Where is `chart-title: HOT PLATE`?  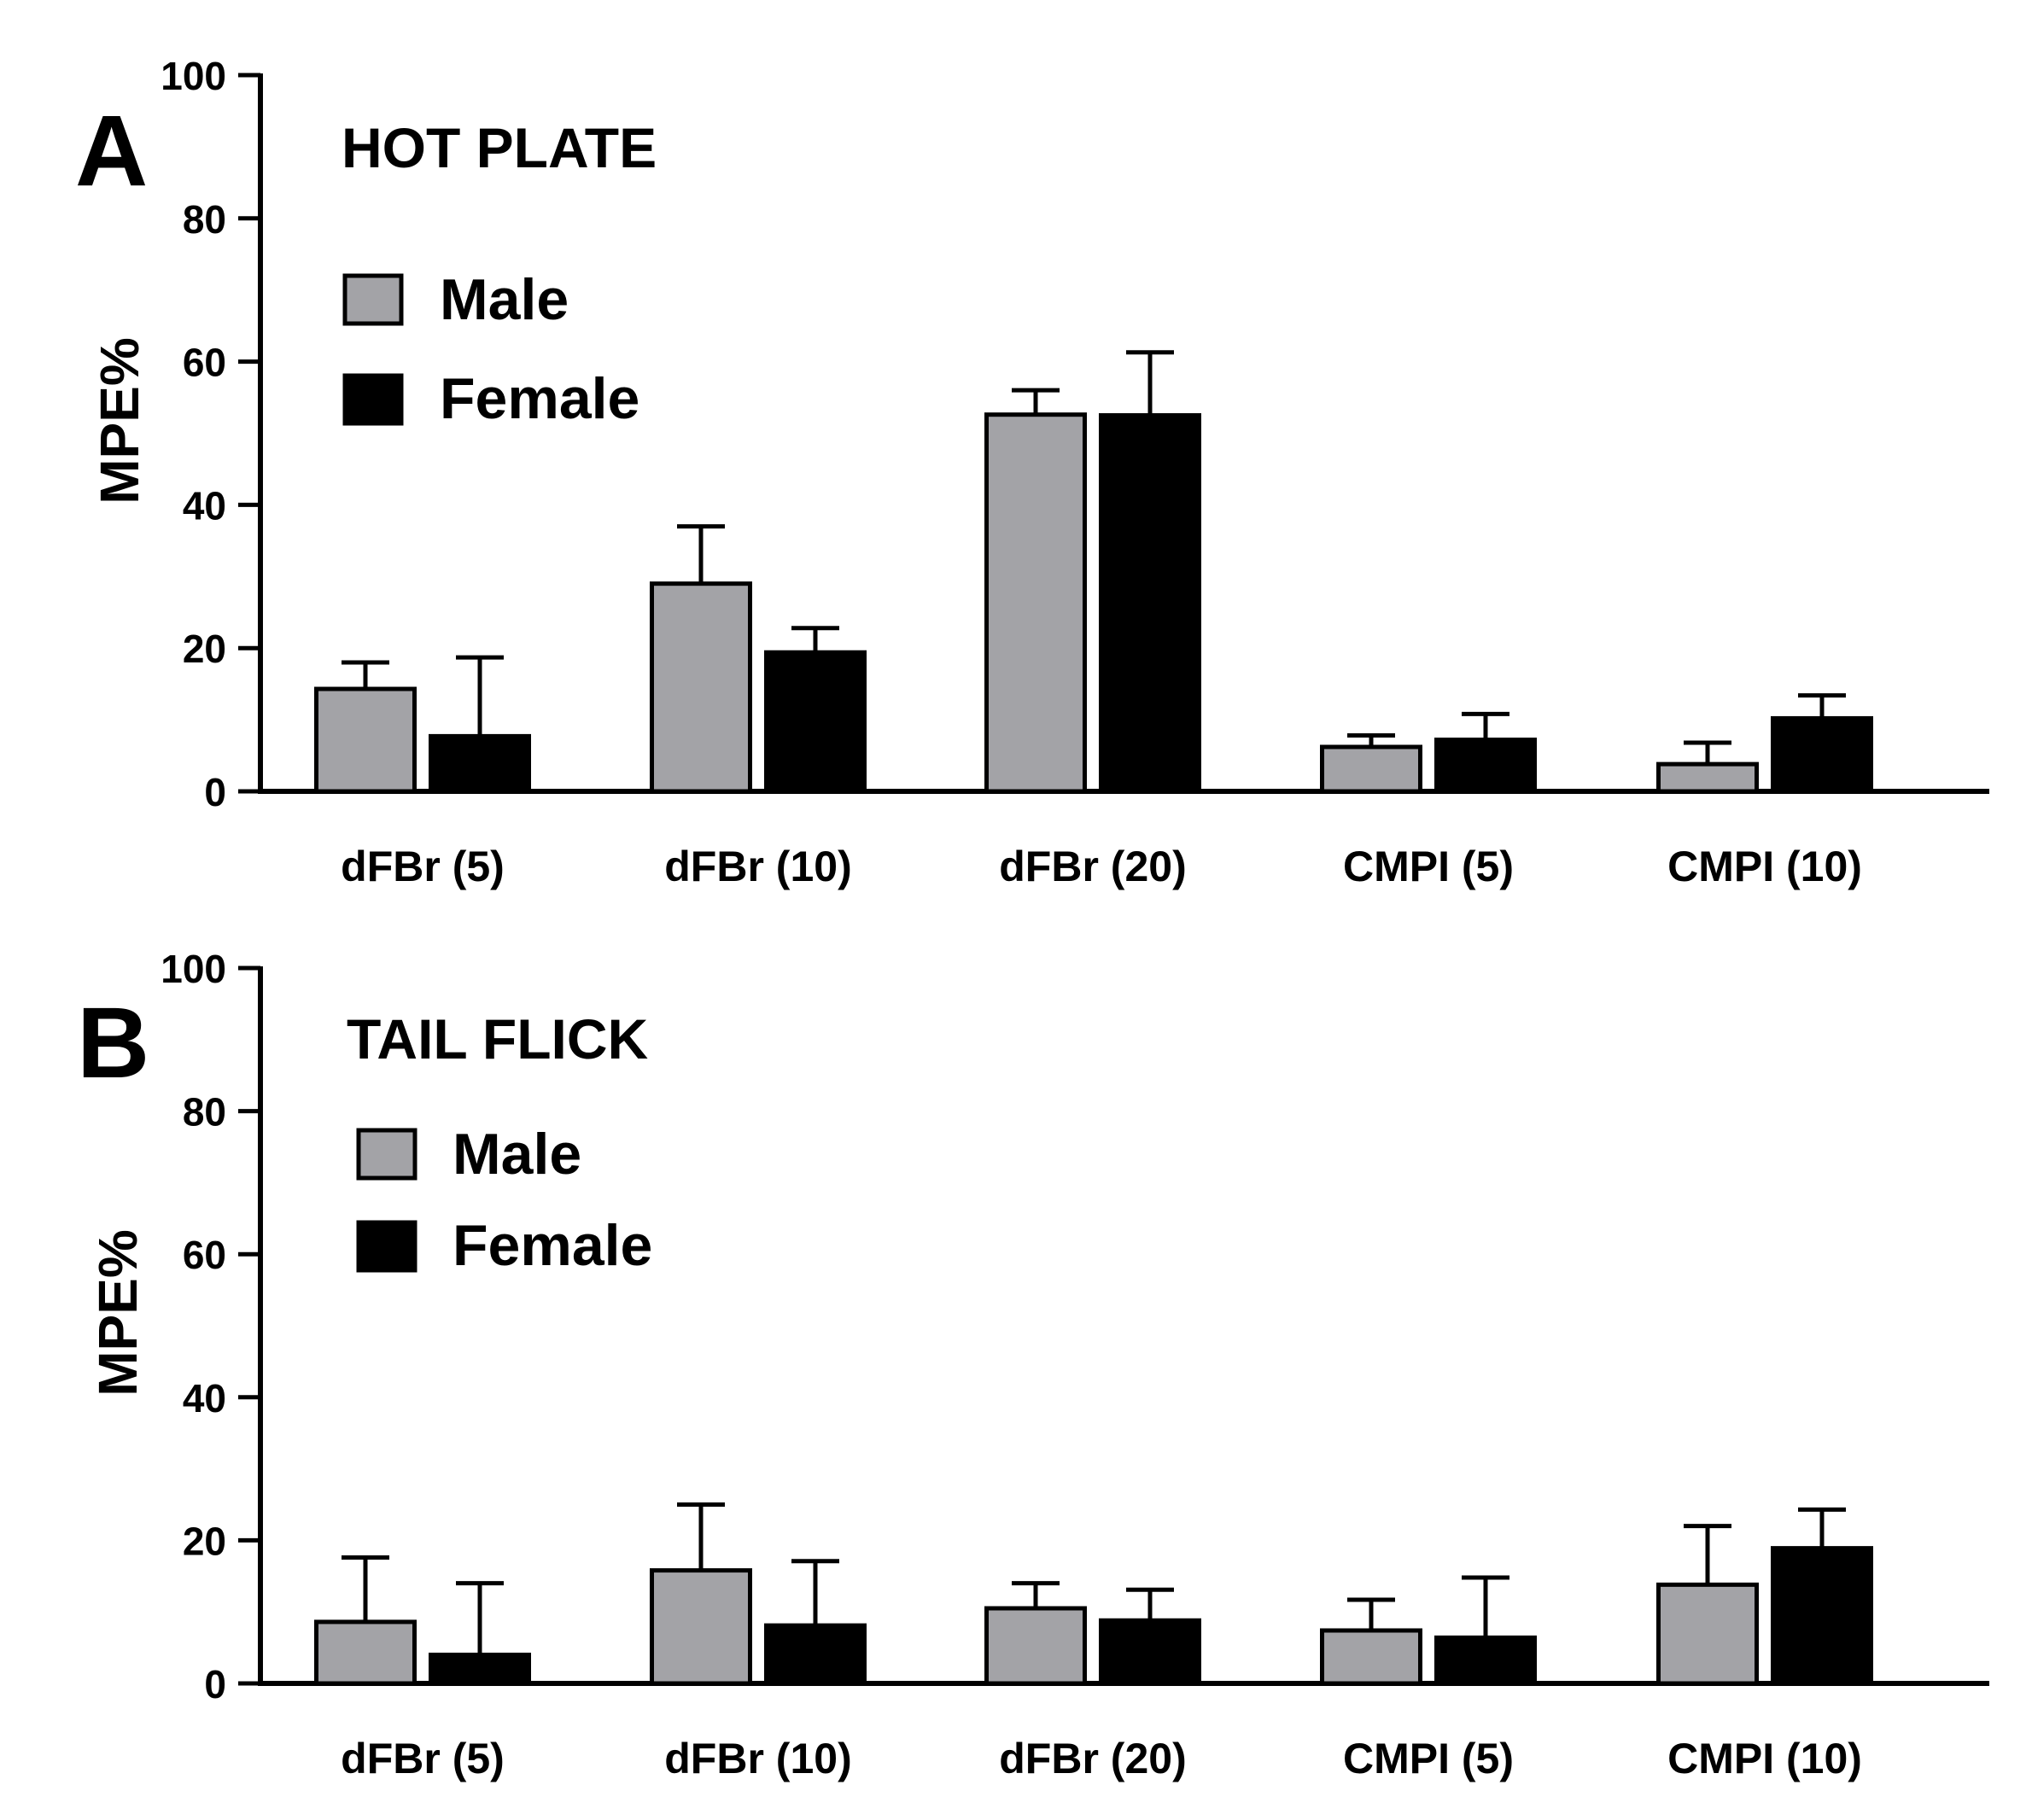
chart-title: HOT PLATE is located at coordinates (499, 147).